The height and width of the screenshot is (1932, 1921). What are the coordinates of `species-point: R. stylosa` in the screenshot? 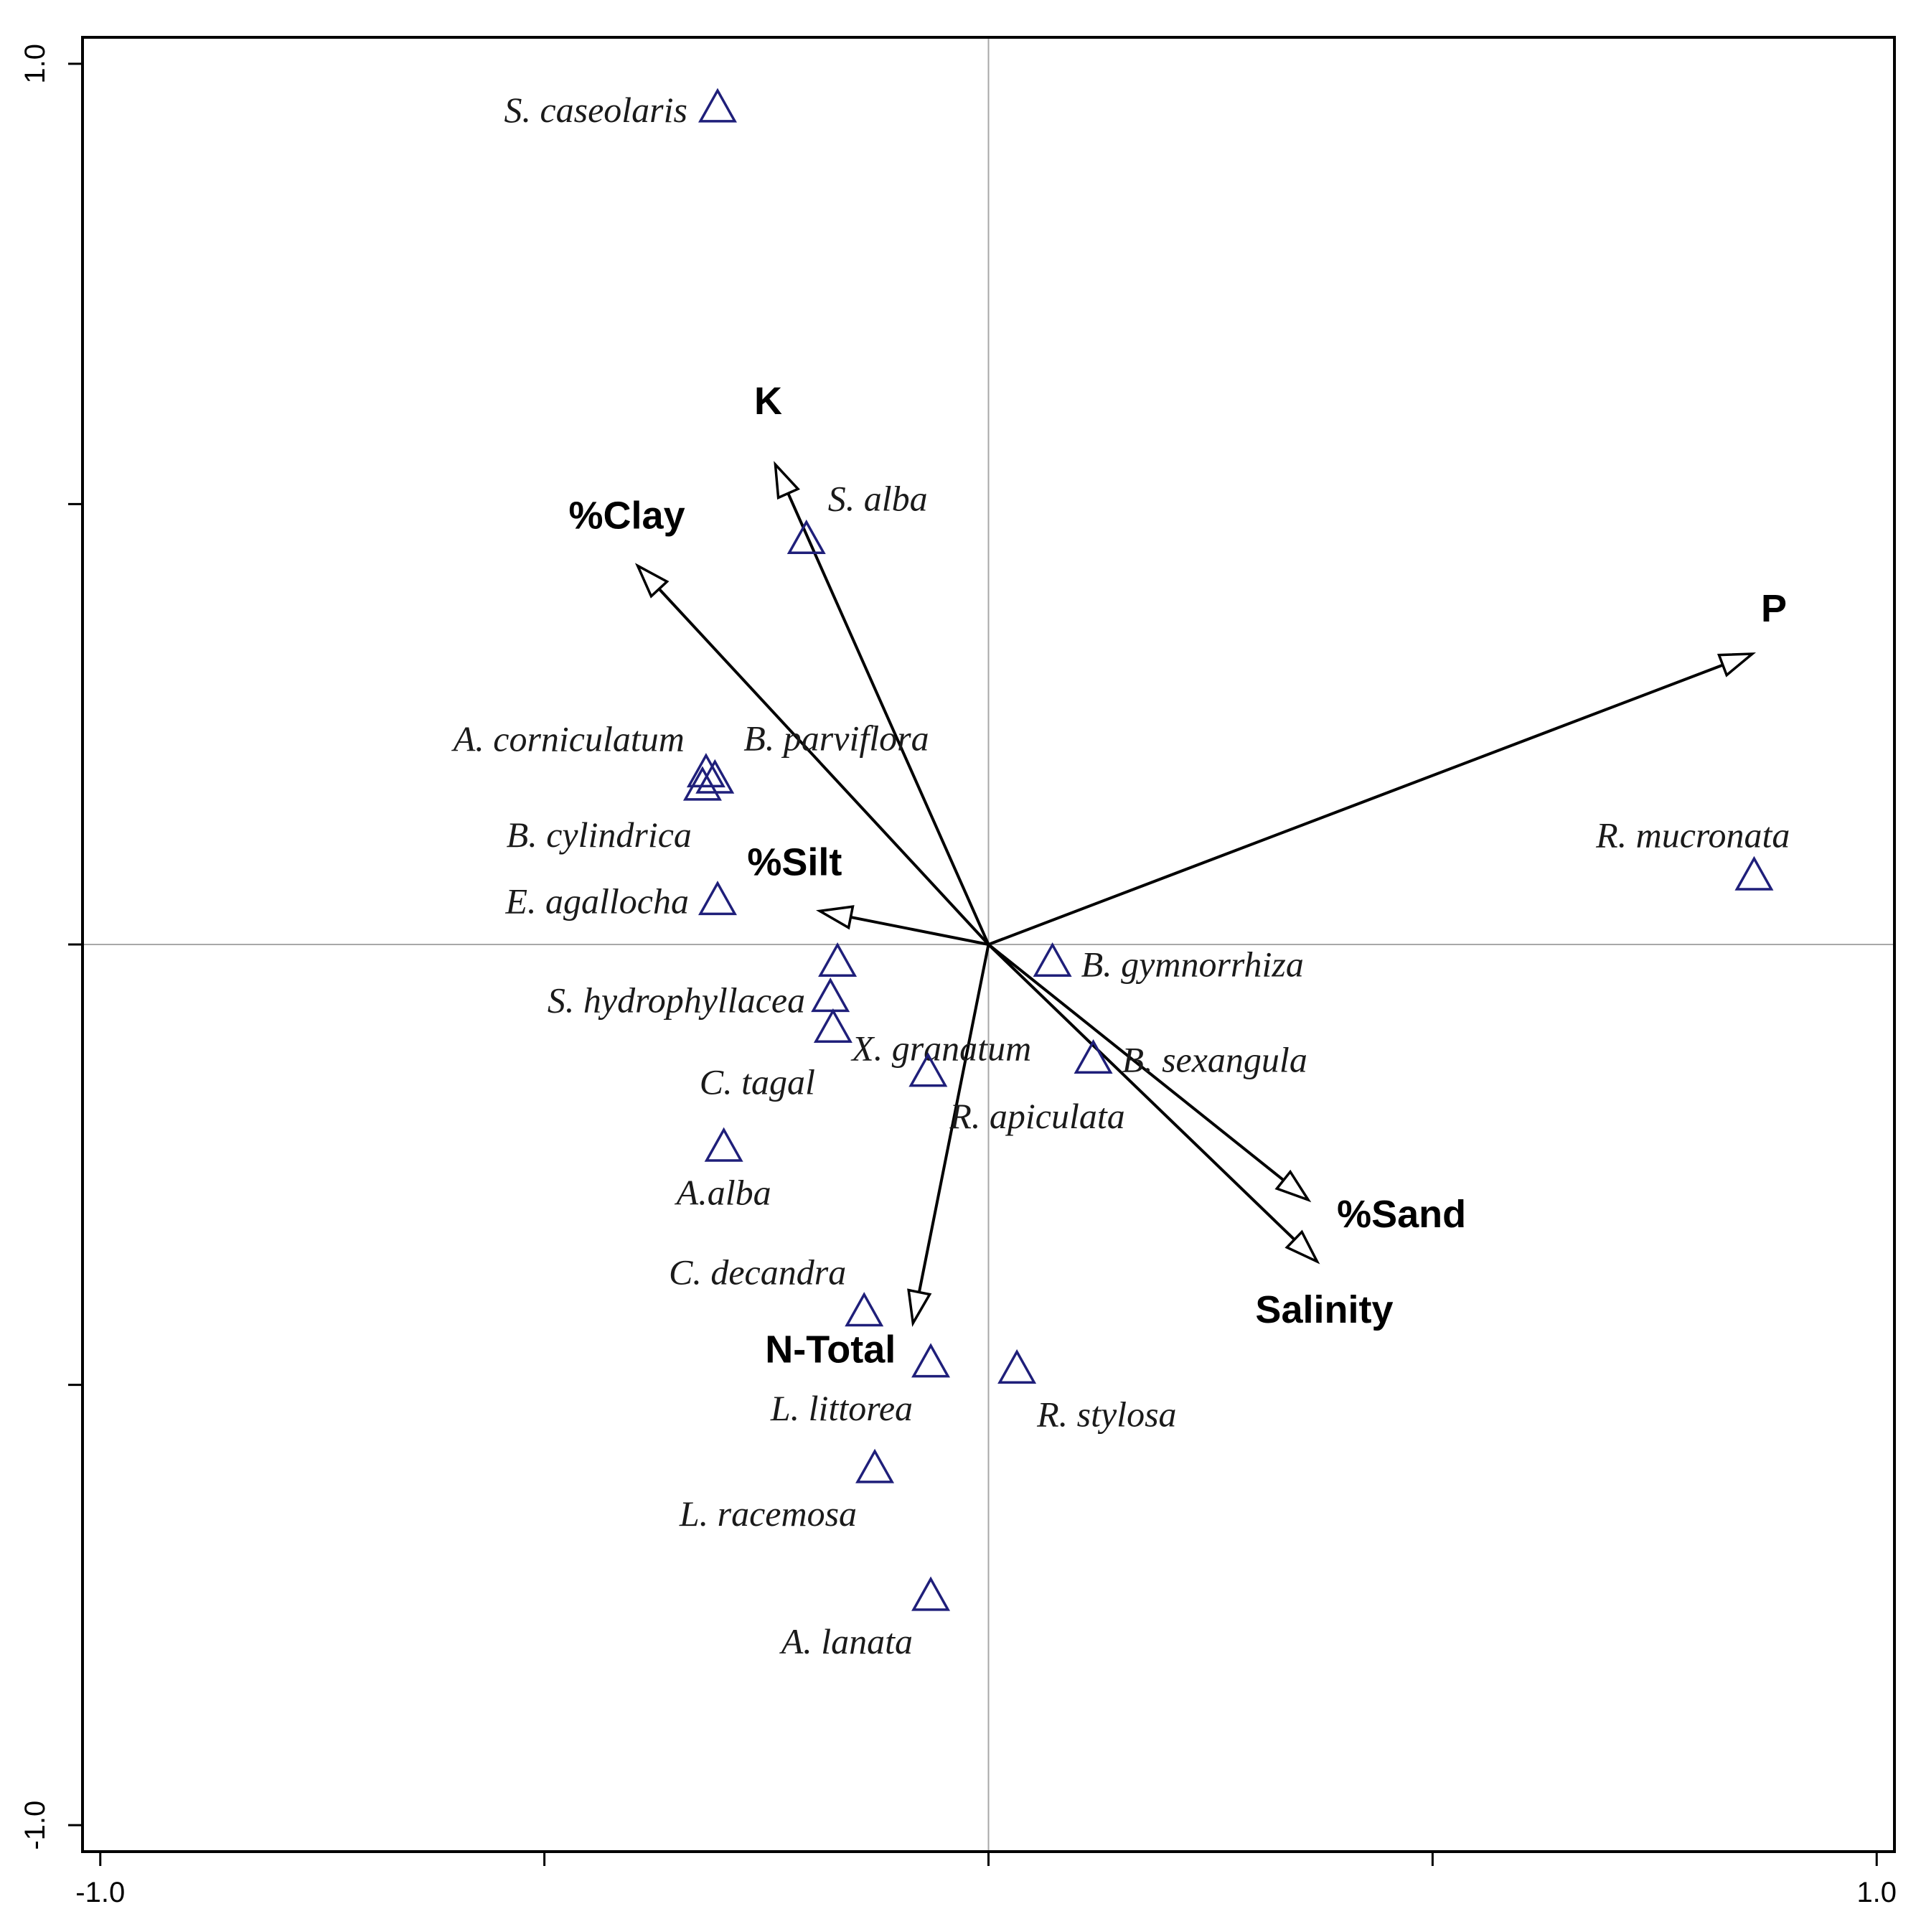 It's located at (1087, 1392).